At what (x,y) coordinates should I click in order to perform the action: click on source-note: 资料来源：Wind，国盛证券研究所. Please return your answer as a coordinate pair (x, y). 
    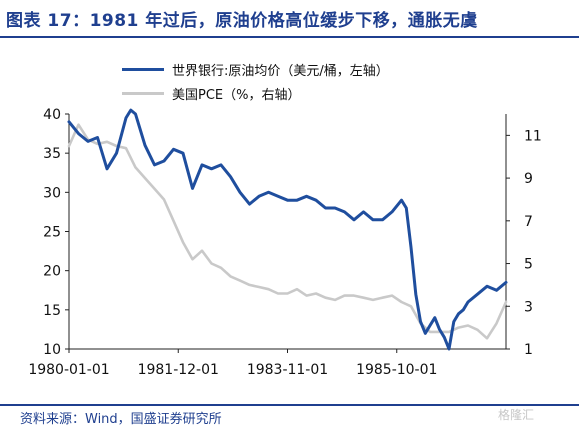
    Looking at the image, I should click on (121, 419).